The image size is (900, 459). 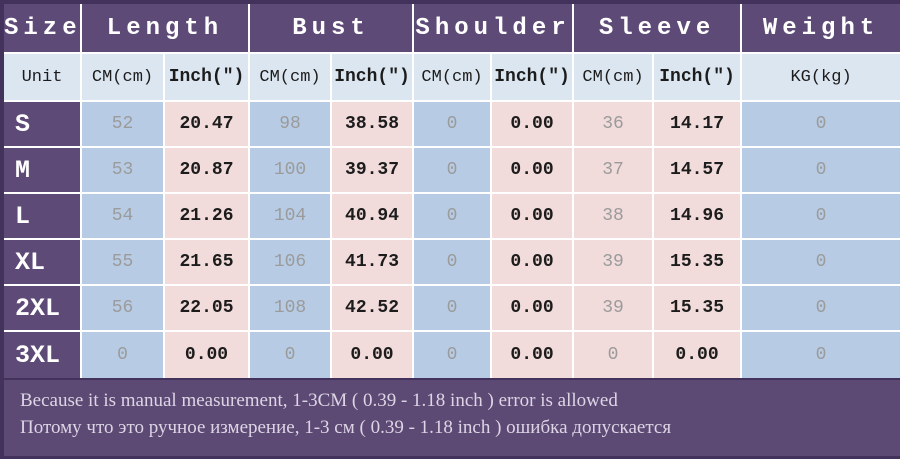 I want to click on unit-sleeve-cm: CM(cm), so click(x=614, y=78).